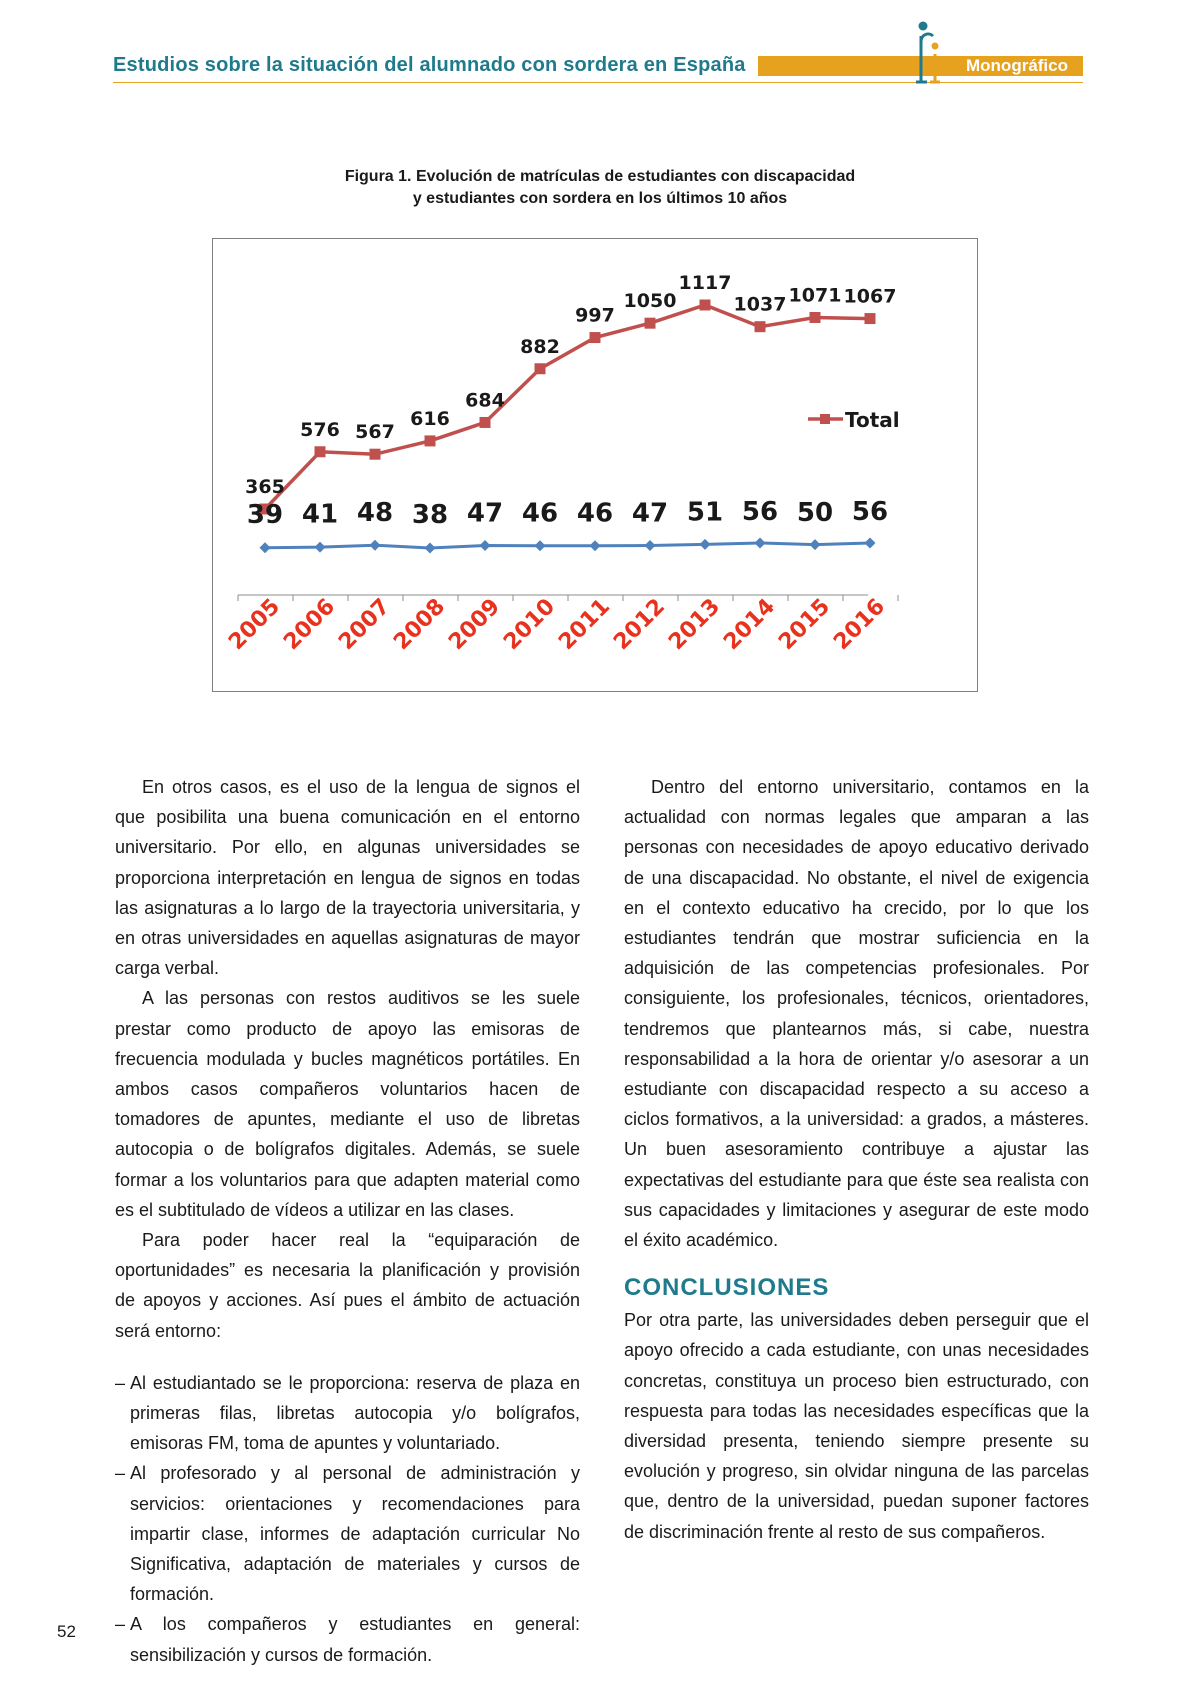  What do you see at coordinates (749, 624) in the screenshot?
I see `x-tick-label: 2014` at bounding box center [749, 624].